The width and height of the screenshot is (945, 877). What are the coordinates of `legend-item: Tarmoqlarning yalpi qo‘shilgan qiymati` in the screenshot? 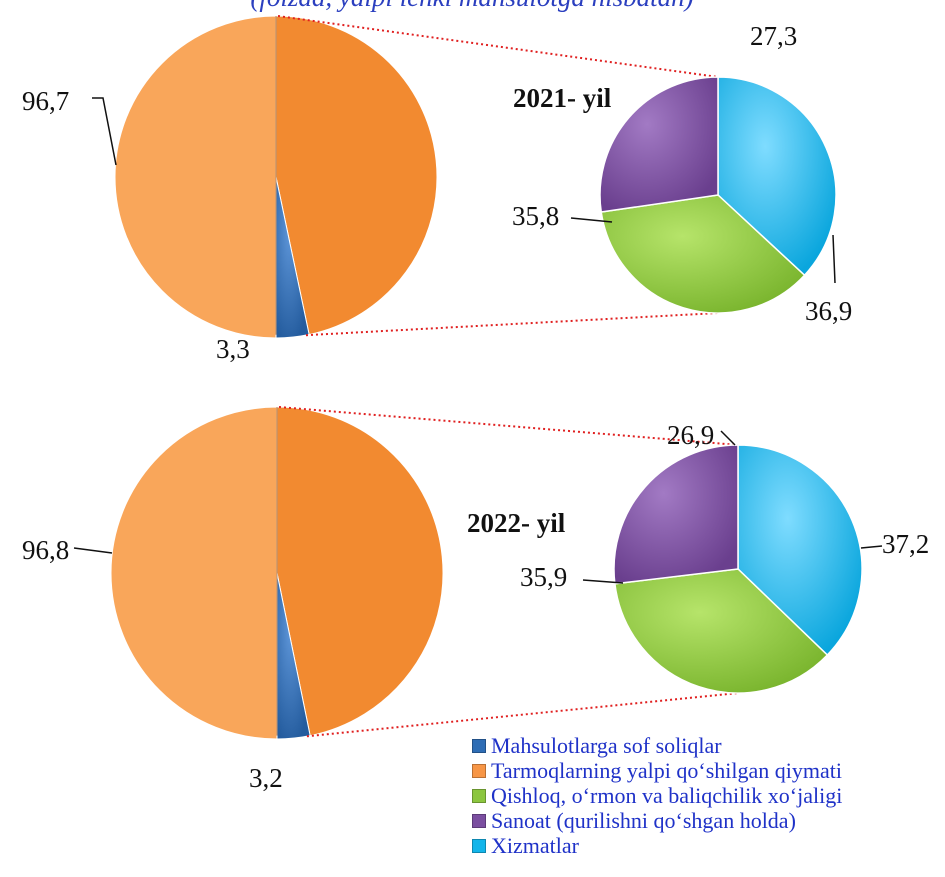 It's located at (707, 770).